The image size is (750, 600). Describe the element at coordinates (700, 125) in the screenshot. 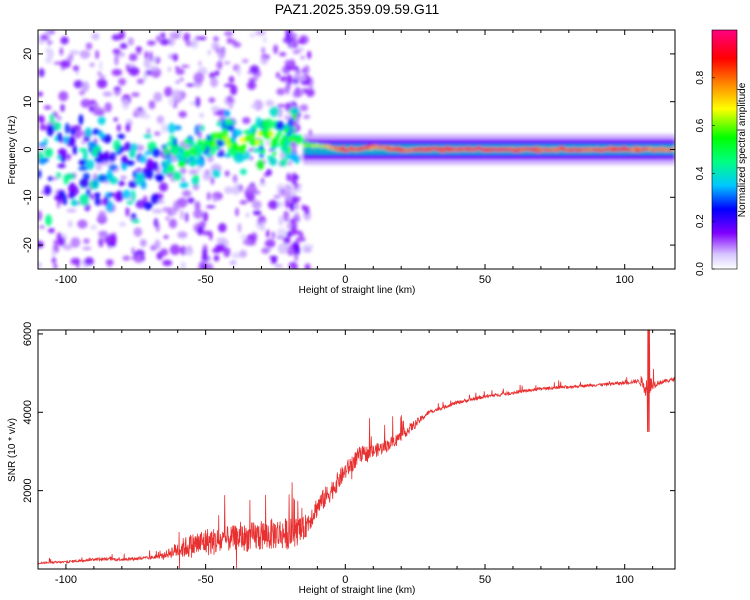

I see `colorbar-tick-label: 0.6` at that location.